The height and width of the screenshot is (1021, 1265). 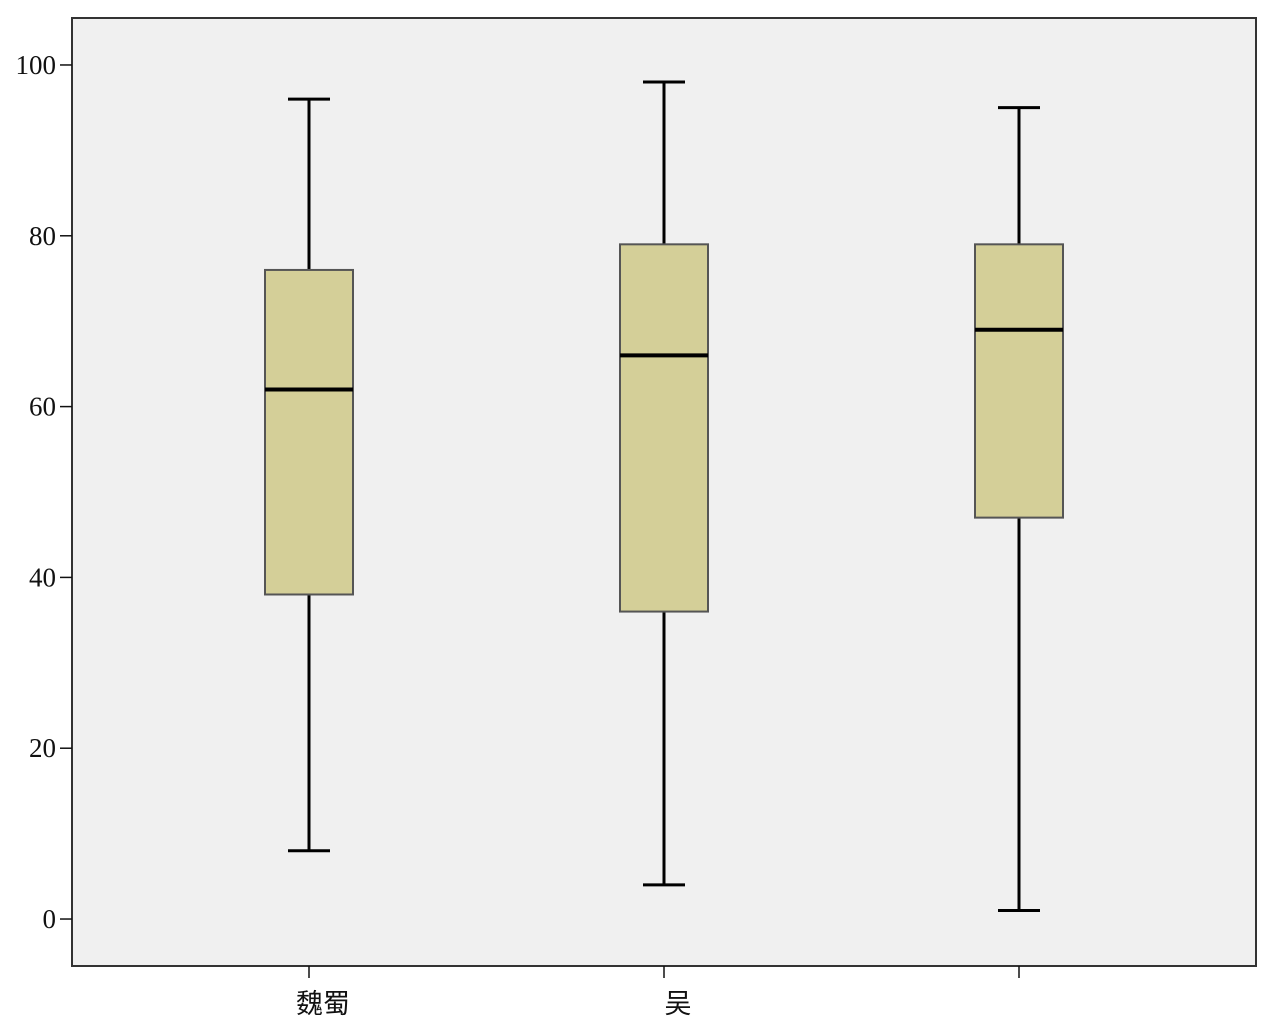 What do you see at coordinates (42, 407) in the screenshot?
I see `y-tick-label: 60` at bounding box center [42, 407].